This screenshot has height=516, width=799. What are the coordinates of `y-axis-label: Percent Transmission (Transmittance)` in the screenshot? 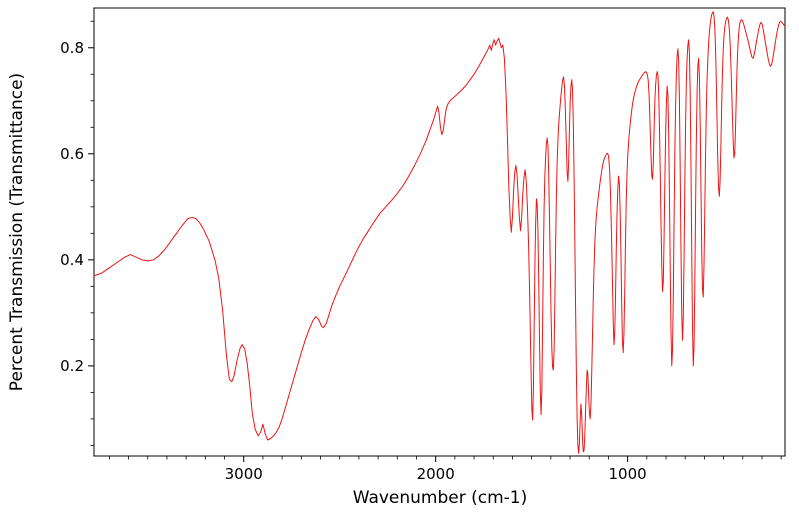 It's located at (17, 232).